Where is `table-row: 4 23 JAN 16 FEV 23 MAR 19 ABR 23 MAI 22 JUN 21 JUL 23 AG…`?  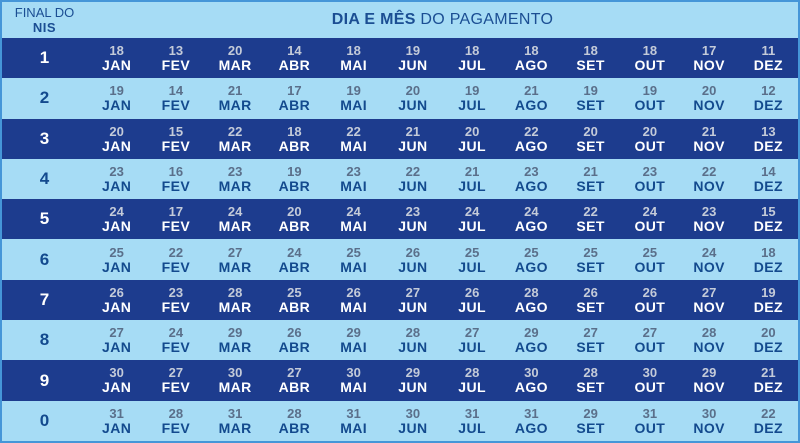
table-row: 4 23 JAN 16 FEV 23 MAR 19 ABR 23 MAI 22 JUN 21 JUL 23 AG… is located at coordinates (400, 179).